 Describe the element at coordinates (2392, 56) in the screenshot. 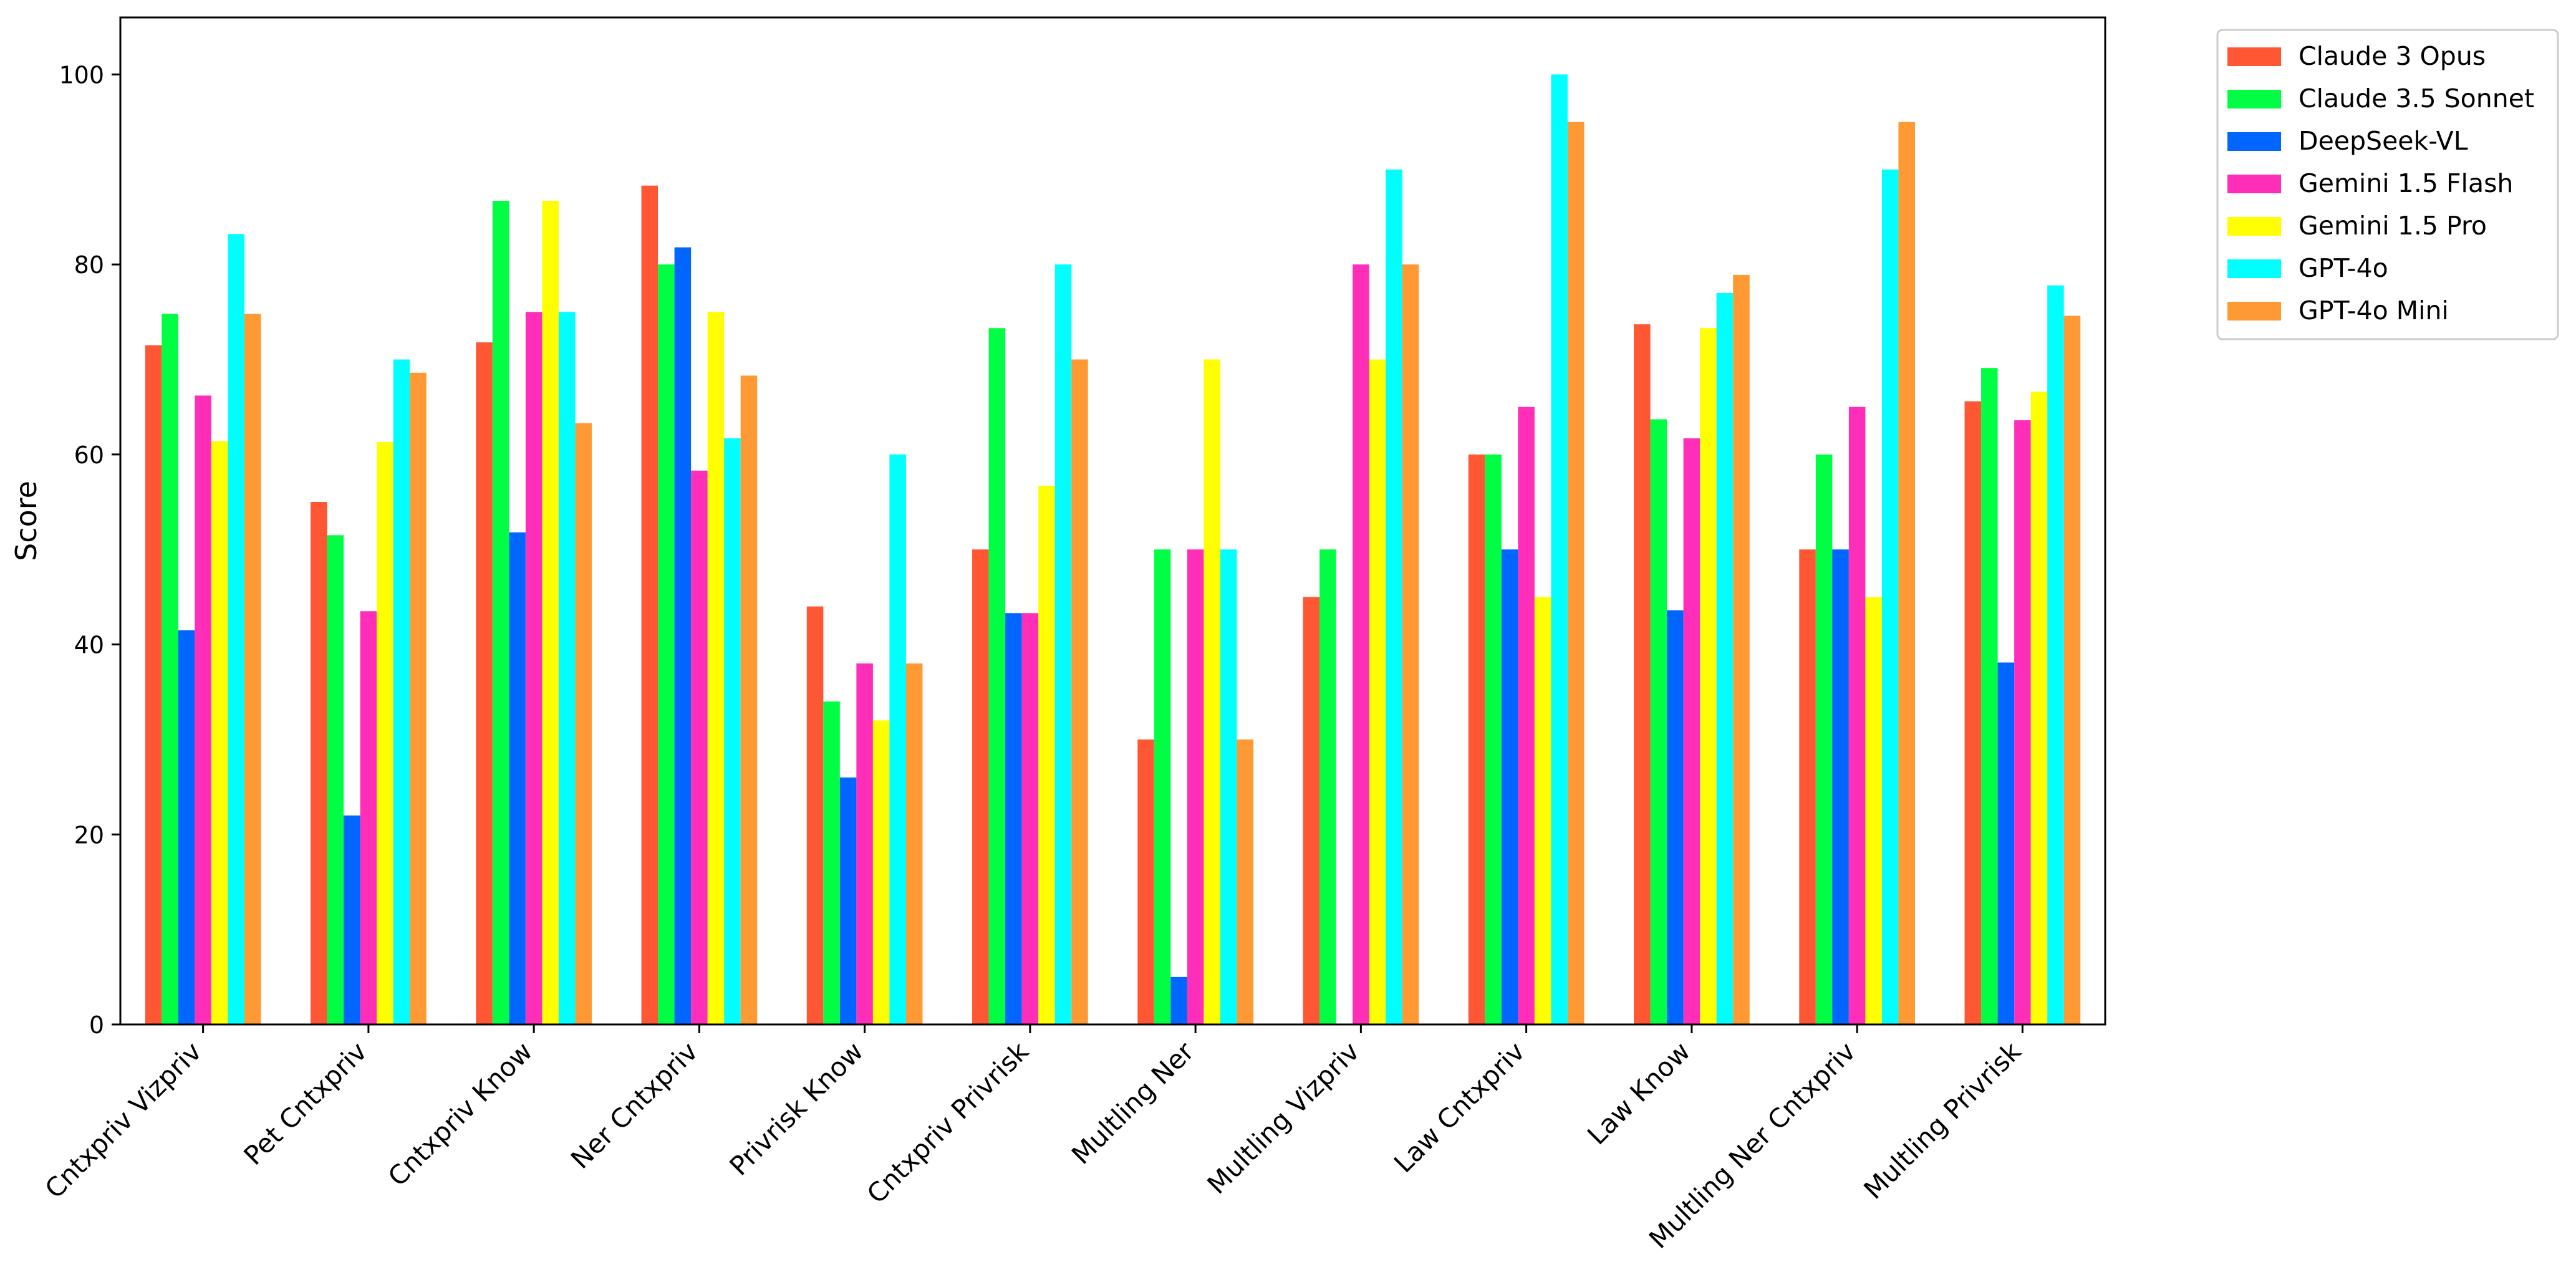

I see `legend-label: Claude 3 Opus` at that location.